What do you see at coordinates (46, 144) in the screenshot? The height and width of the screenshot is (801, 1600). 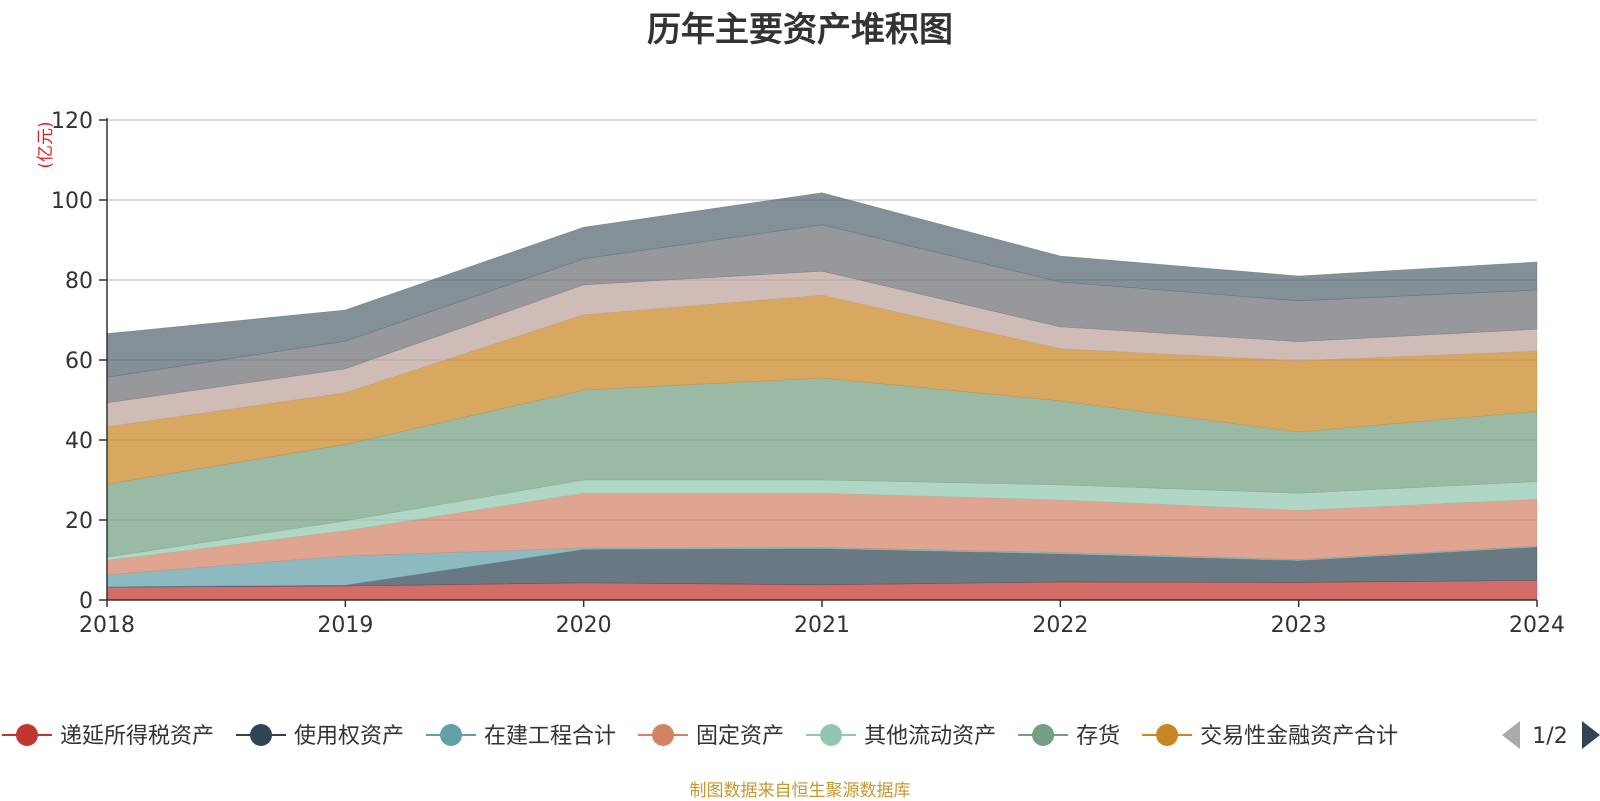 I see `y-axis-unit-label: (亿元)` at bounding box center [46, 144].